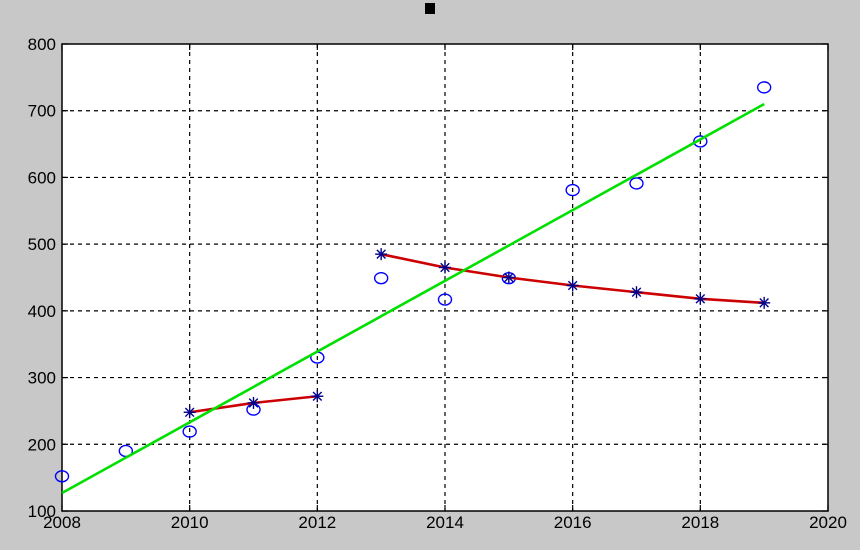  I want to click on y-tick-label: 300, so click(42, 378).